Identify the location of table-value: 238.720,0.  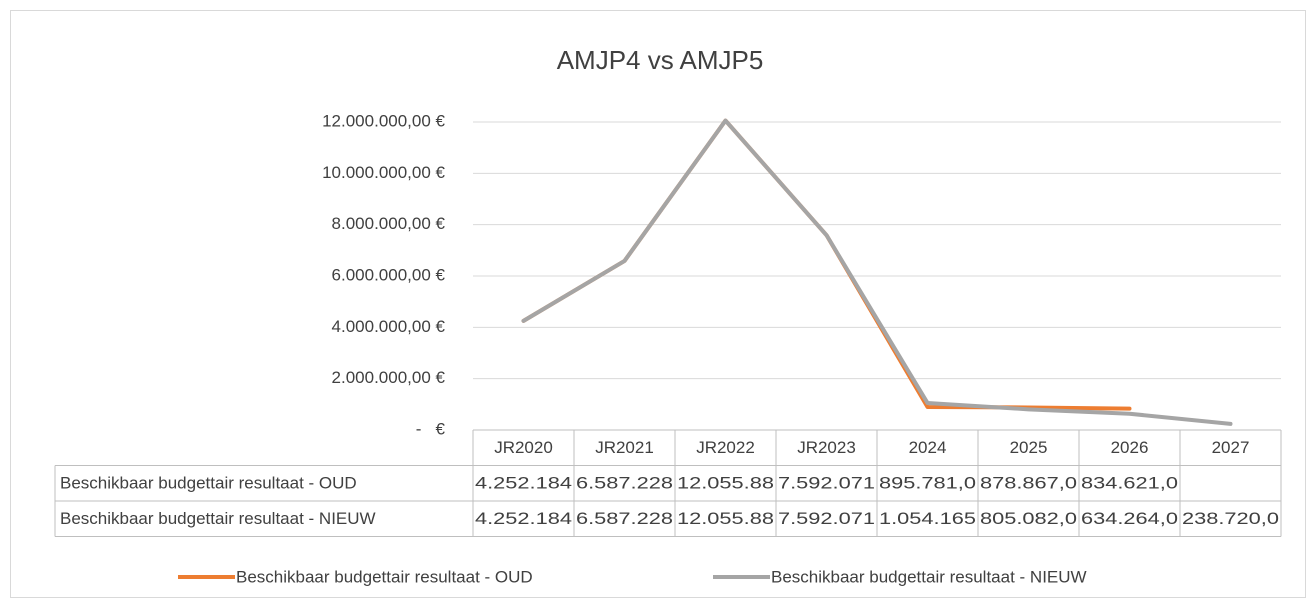
(1230, 518).